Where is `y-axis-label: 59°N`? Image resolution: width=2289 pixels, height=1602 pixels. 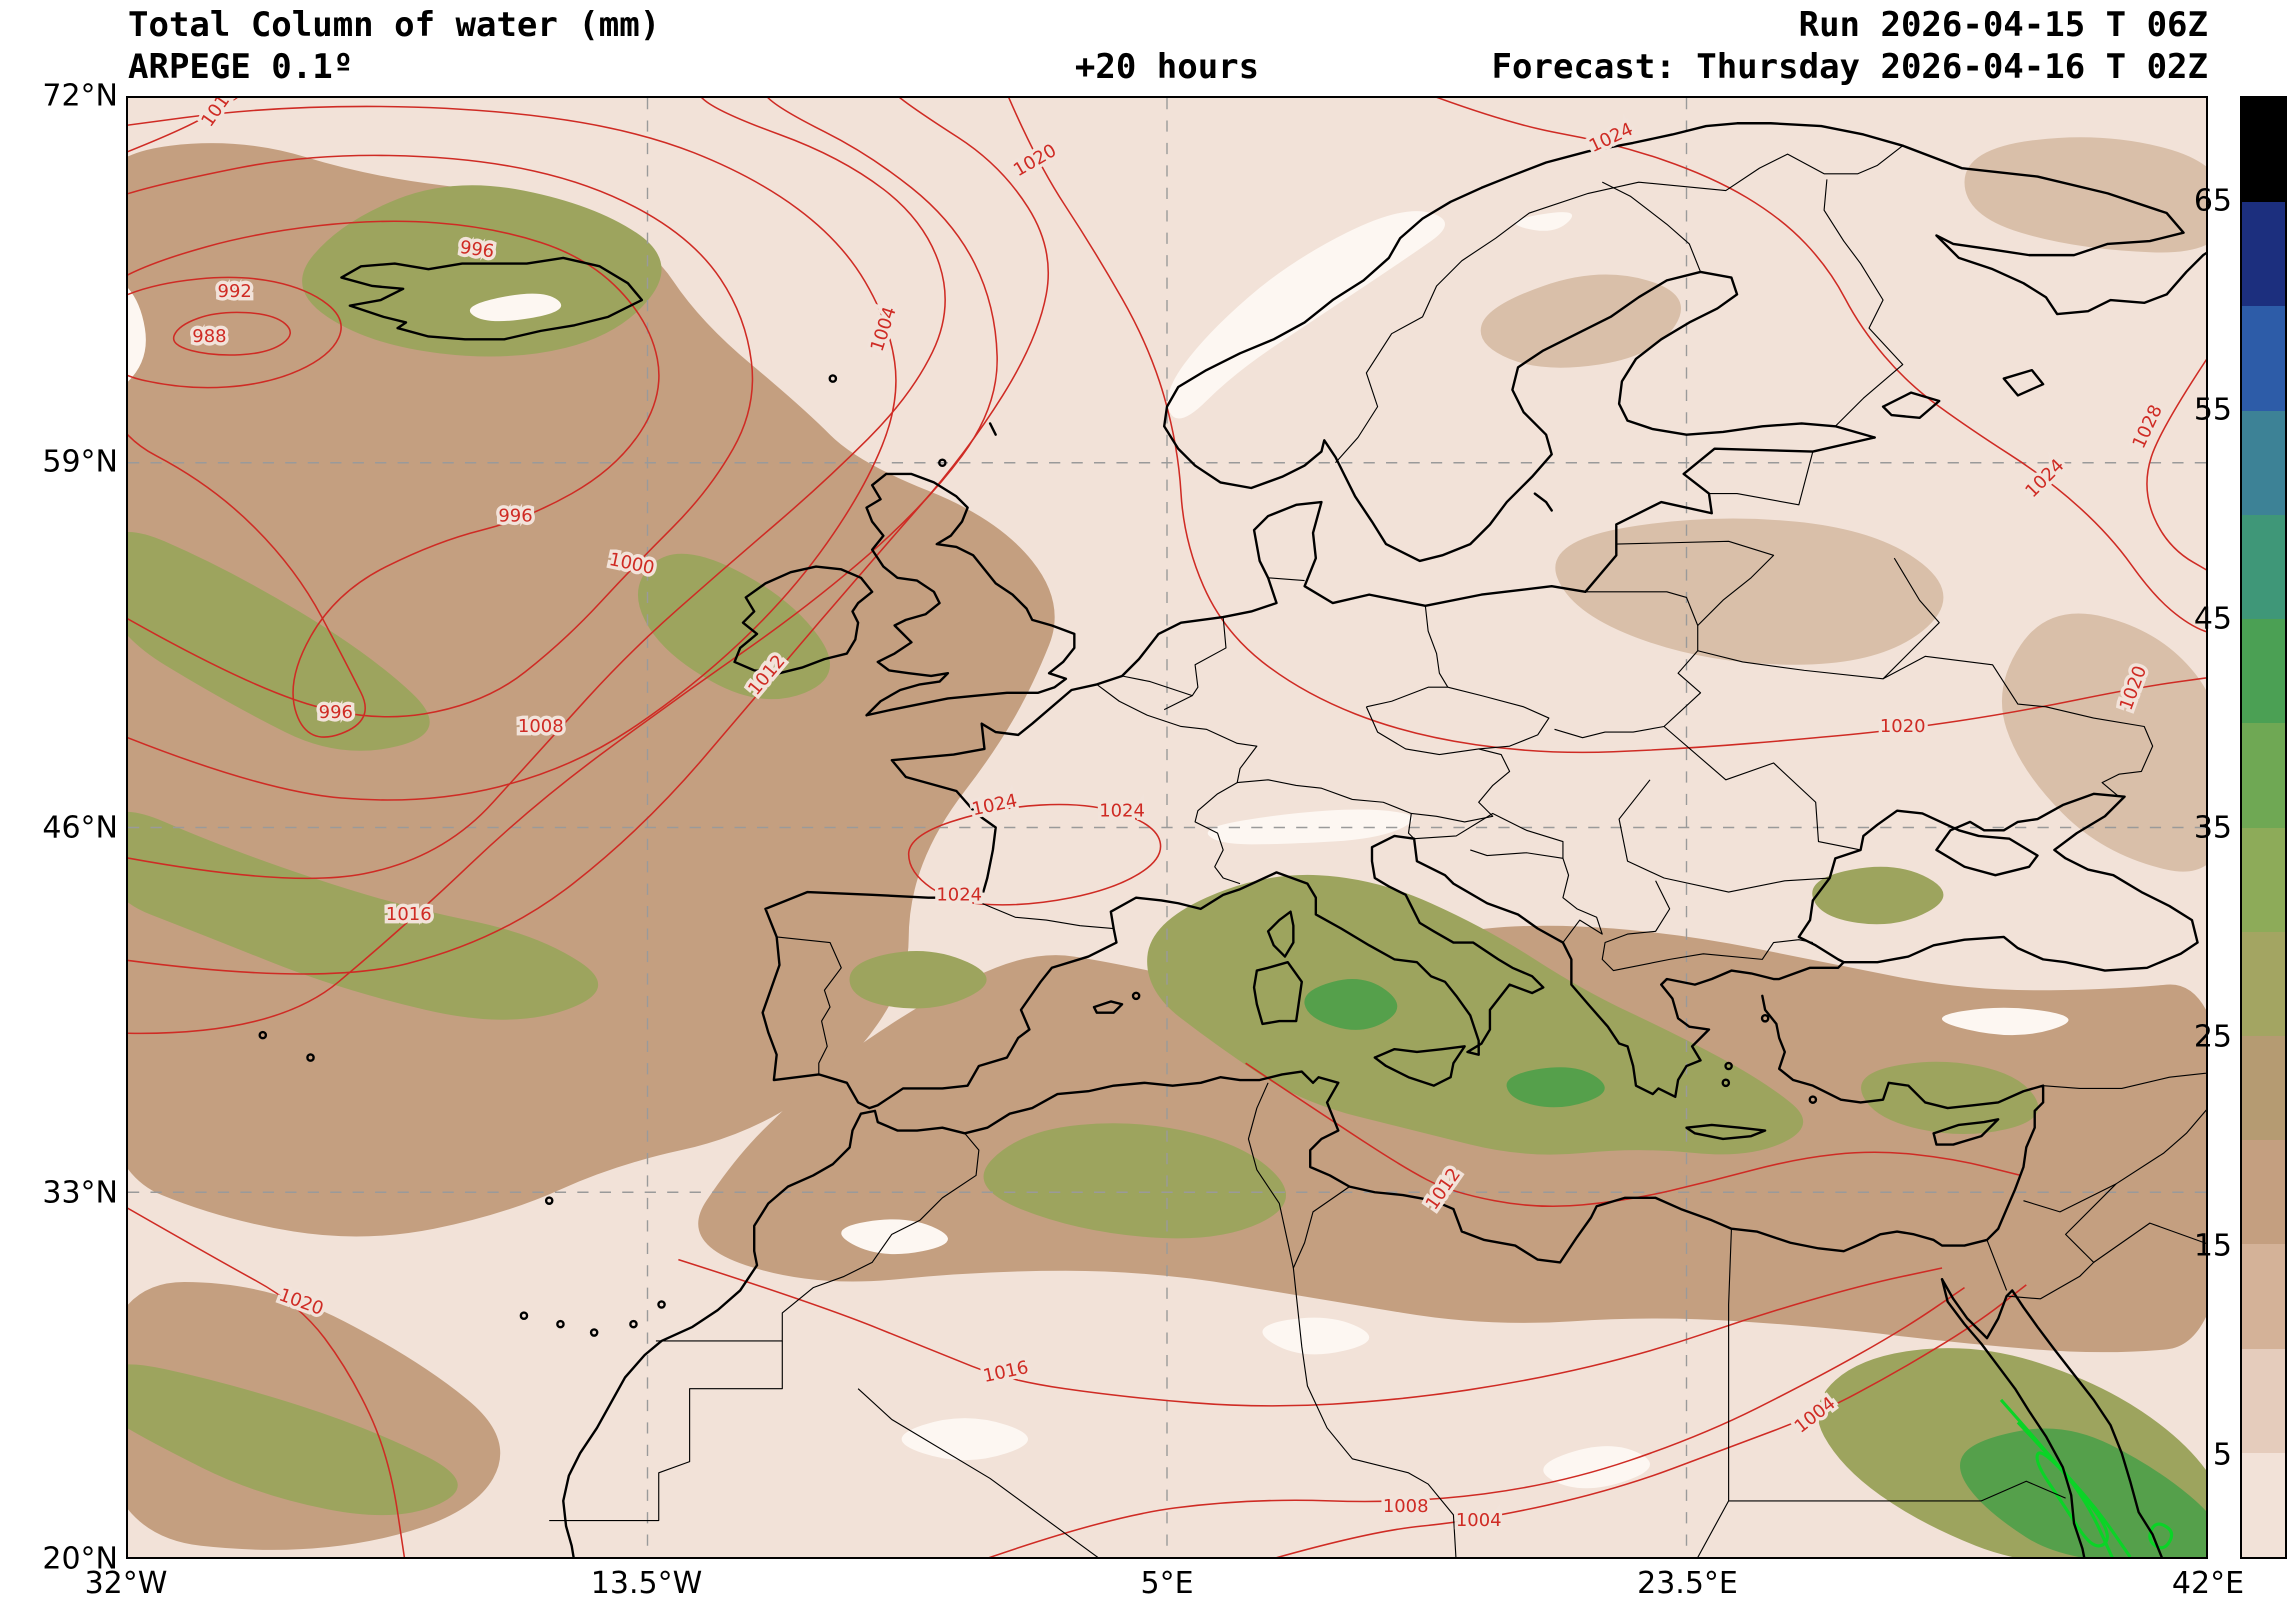 y-axis-label: 59°N is located at coordinates (80, 462).